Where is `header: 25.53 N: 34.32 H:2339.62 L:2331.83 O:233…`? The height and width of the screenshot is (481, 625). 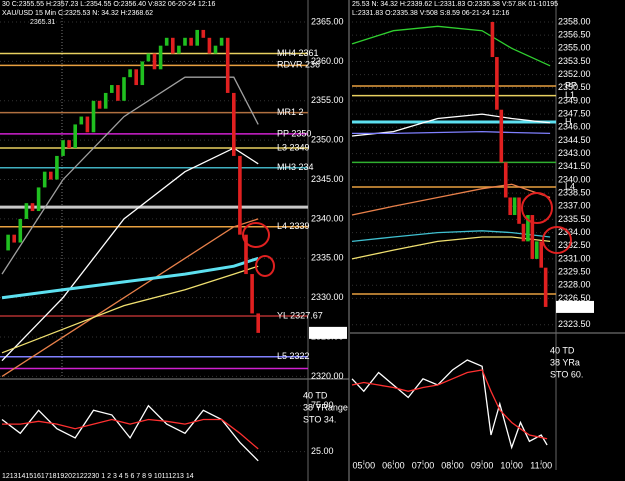 header: 25.53 N: 34.32 H:2339.62 L:2331.83 O:233… is located at coordinates (455, 4).